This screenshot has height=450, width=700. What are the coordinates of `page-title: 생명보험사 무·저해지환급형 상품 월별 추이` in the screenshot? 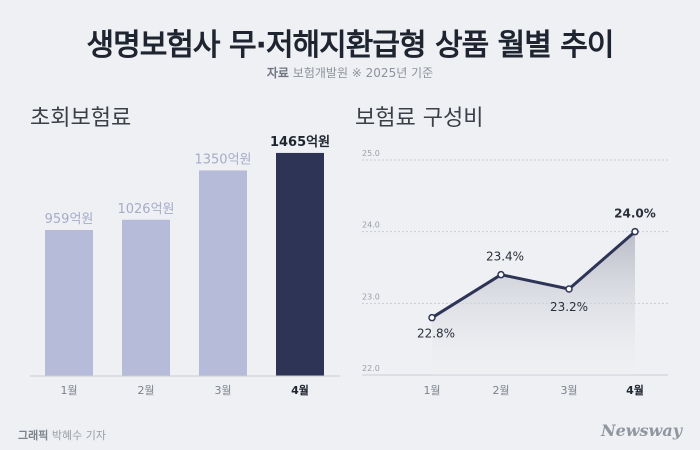 It's located at (350, 45).